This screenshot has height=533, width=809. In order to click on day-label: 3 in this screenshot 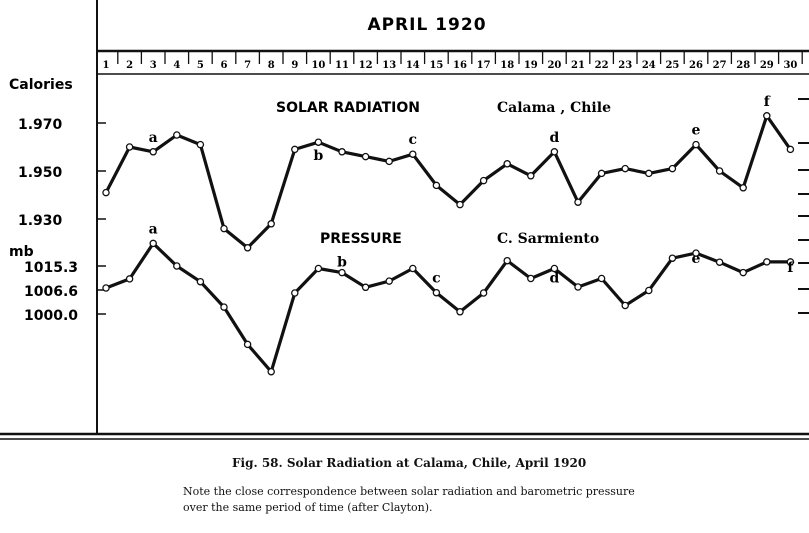, I will do `click(153, 65)`.